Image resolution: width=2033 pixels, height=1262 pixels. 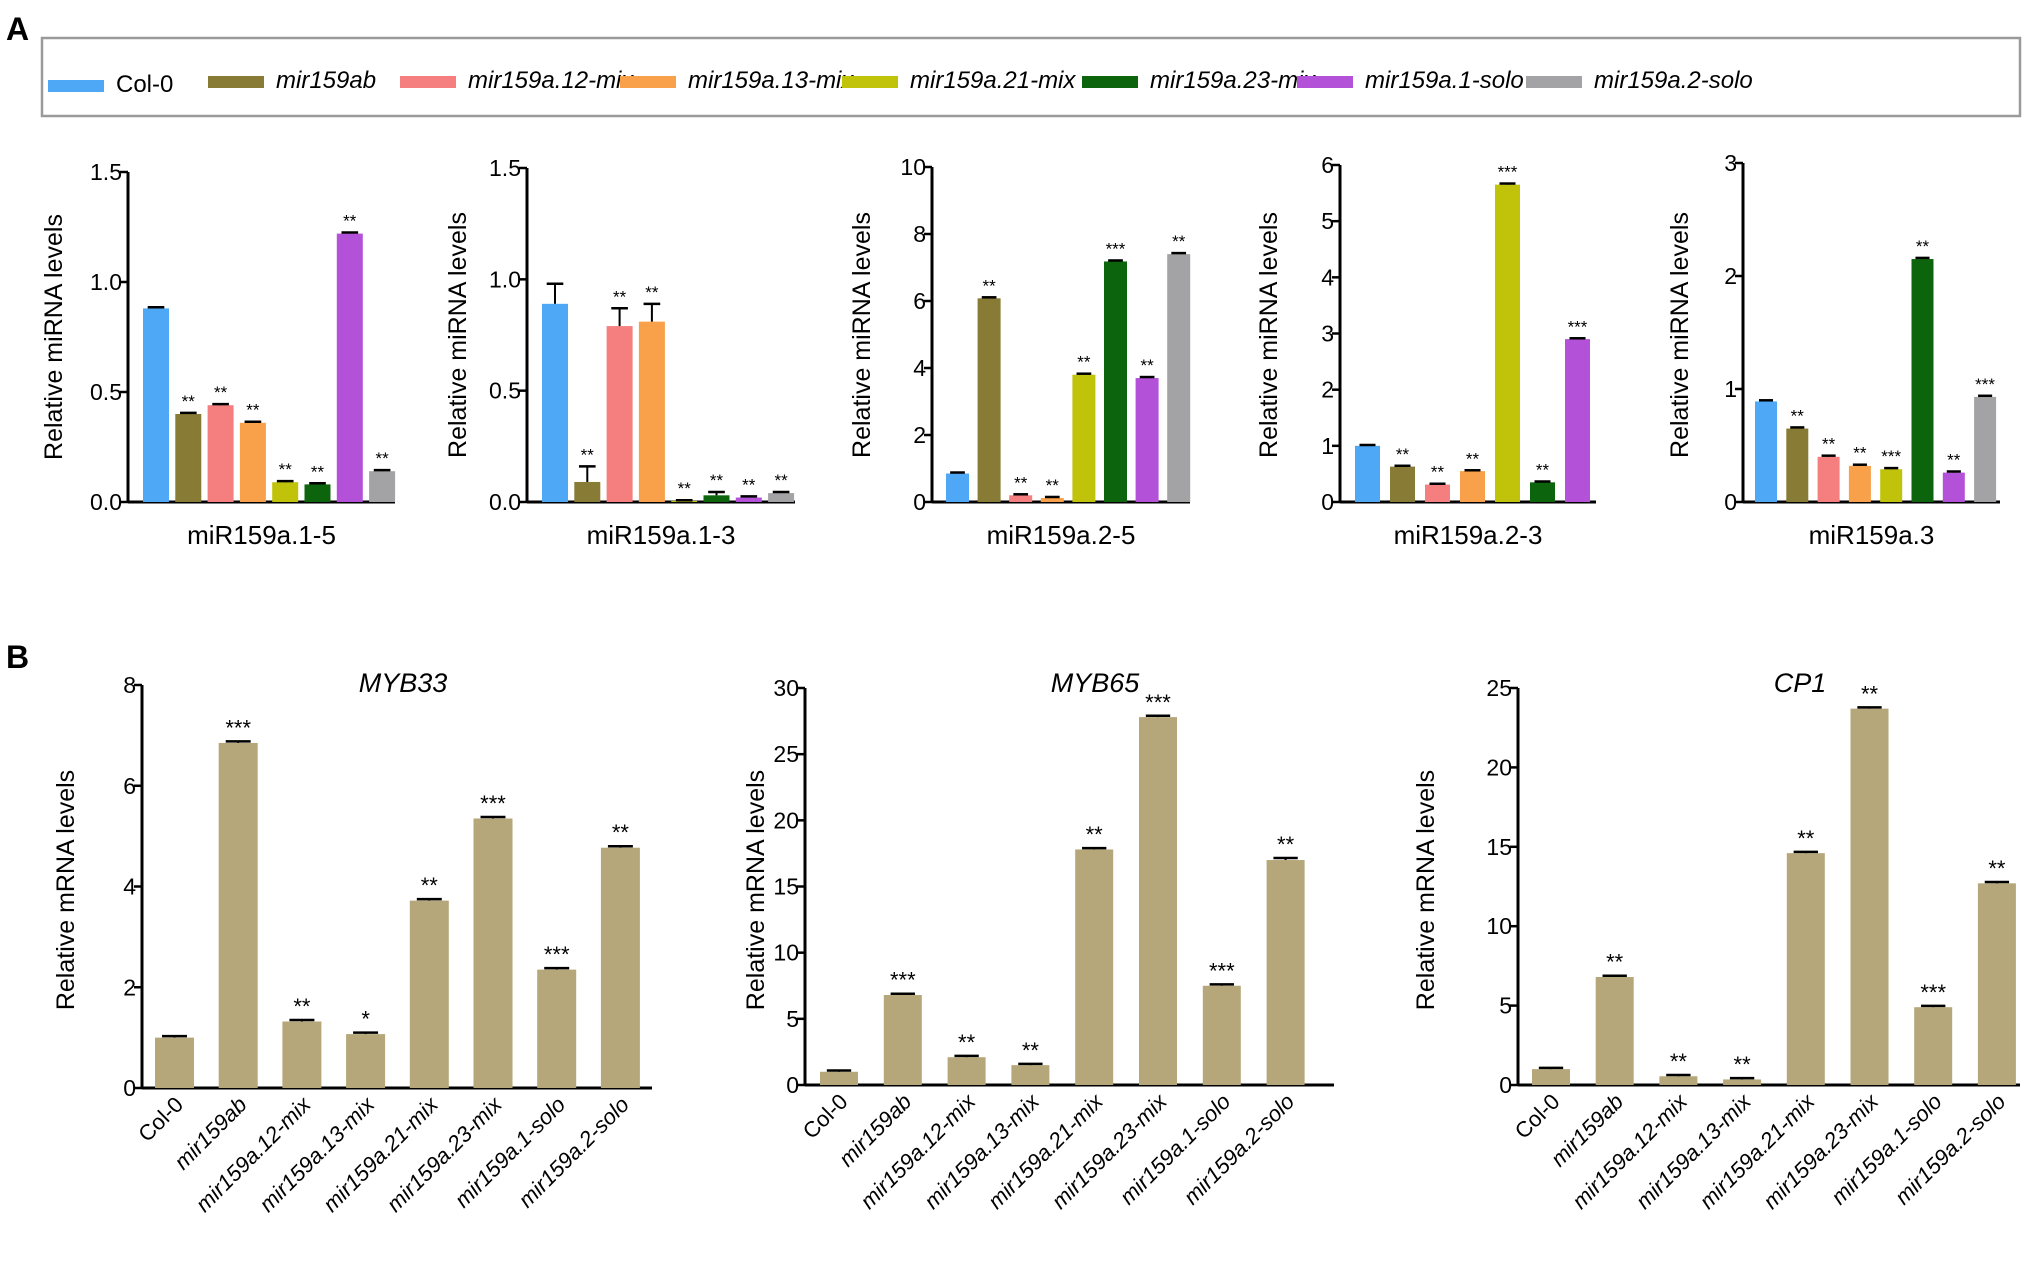 What do you see at coordinates (1222, 970) in the screenshot?
I see `significance-marker-7: ***` at bounding box center [1222, 970].